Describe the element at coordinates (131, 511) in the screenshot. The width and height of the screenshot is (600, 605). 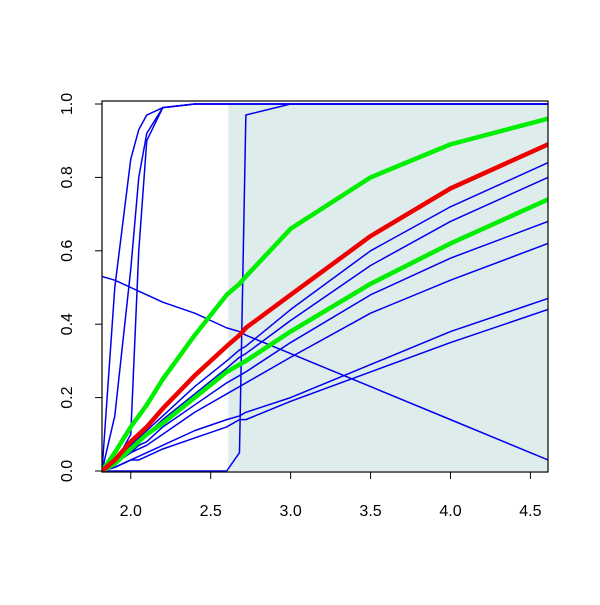
I see `x-tick-label: 2.0` at that location.